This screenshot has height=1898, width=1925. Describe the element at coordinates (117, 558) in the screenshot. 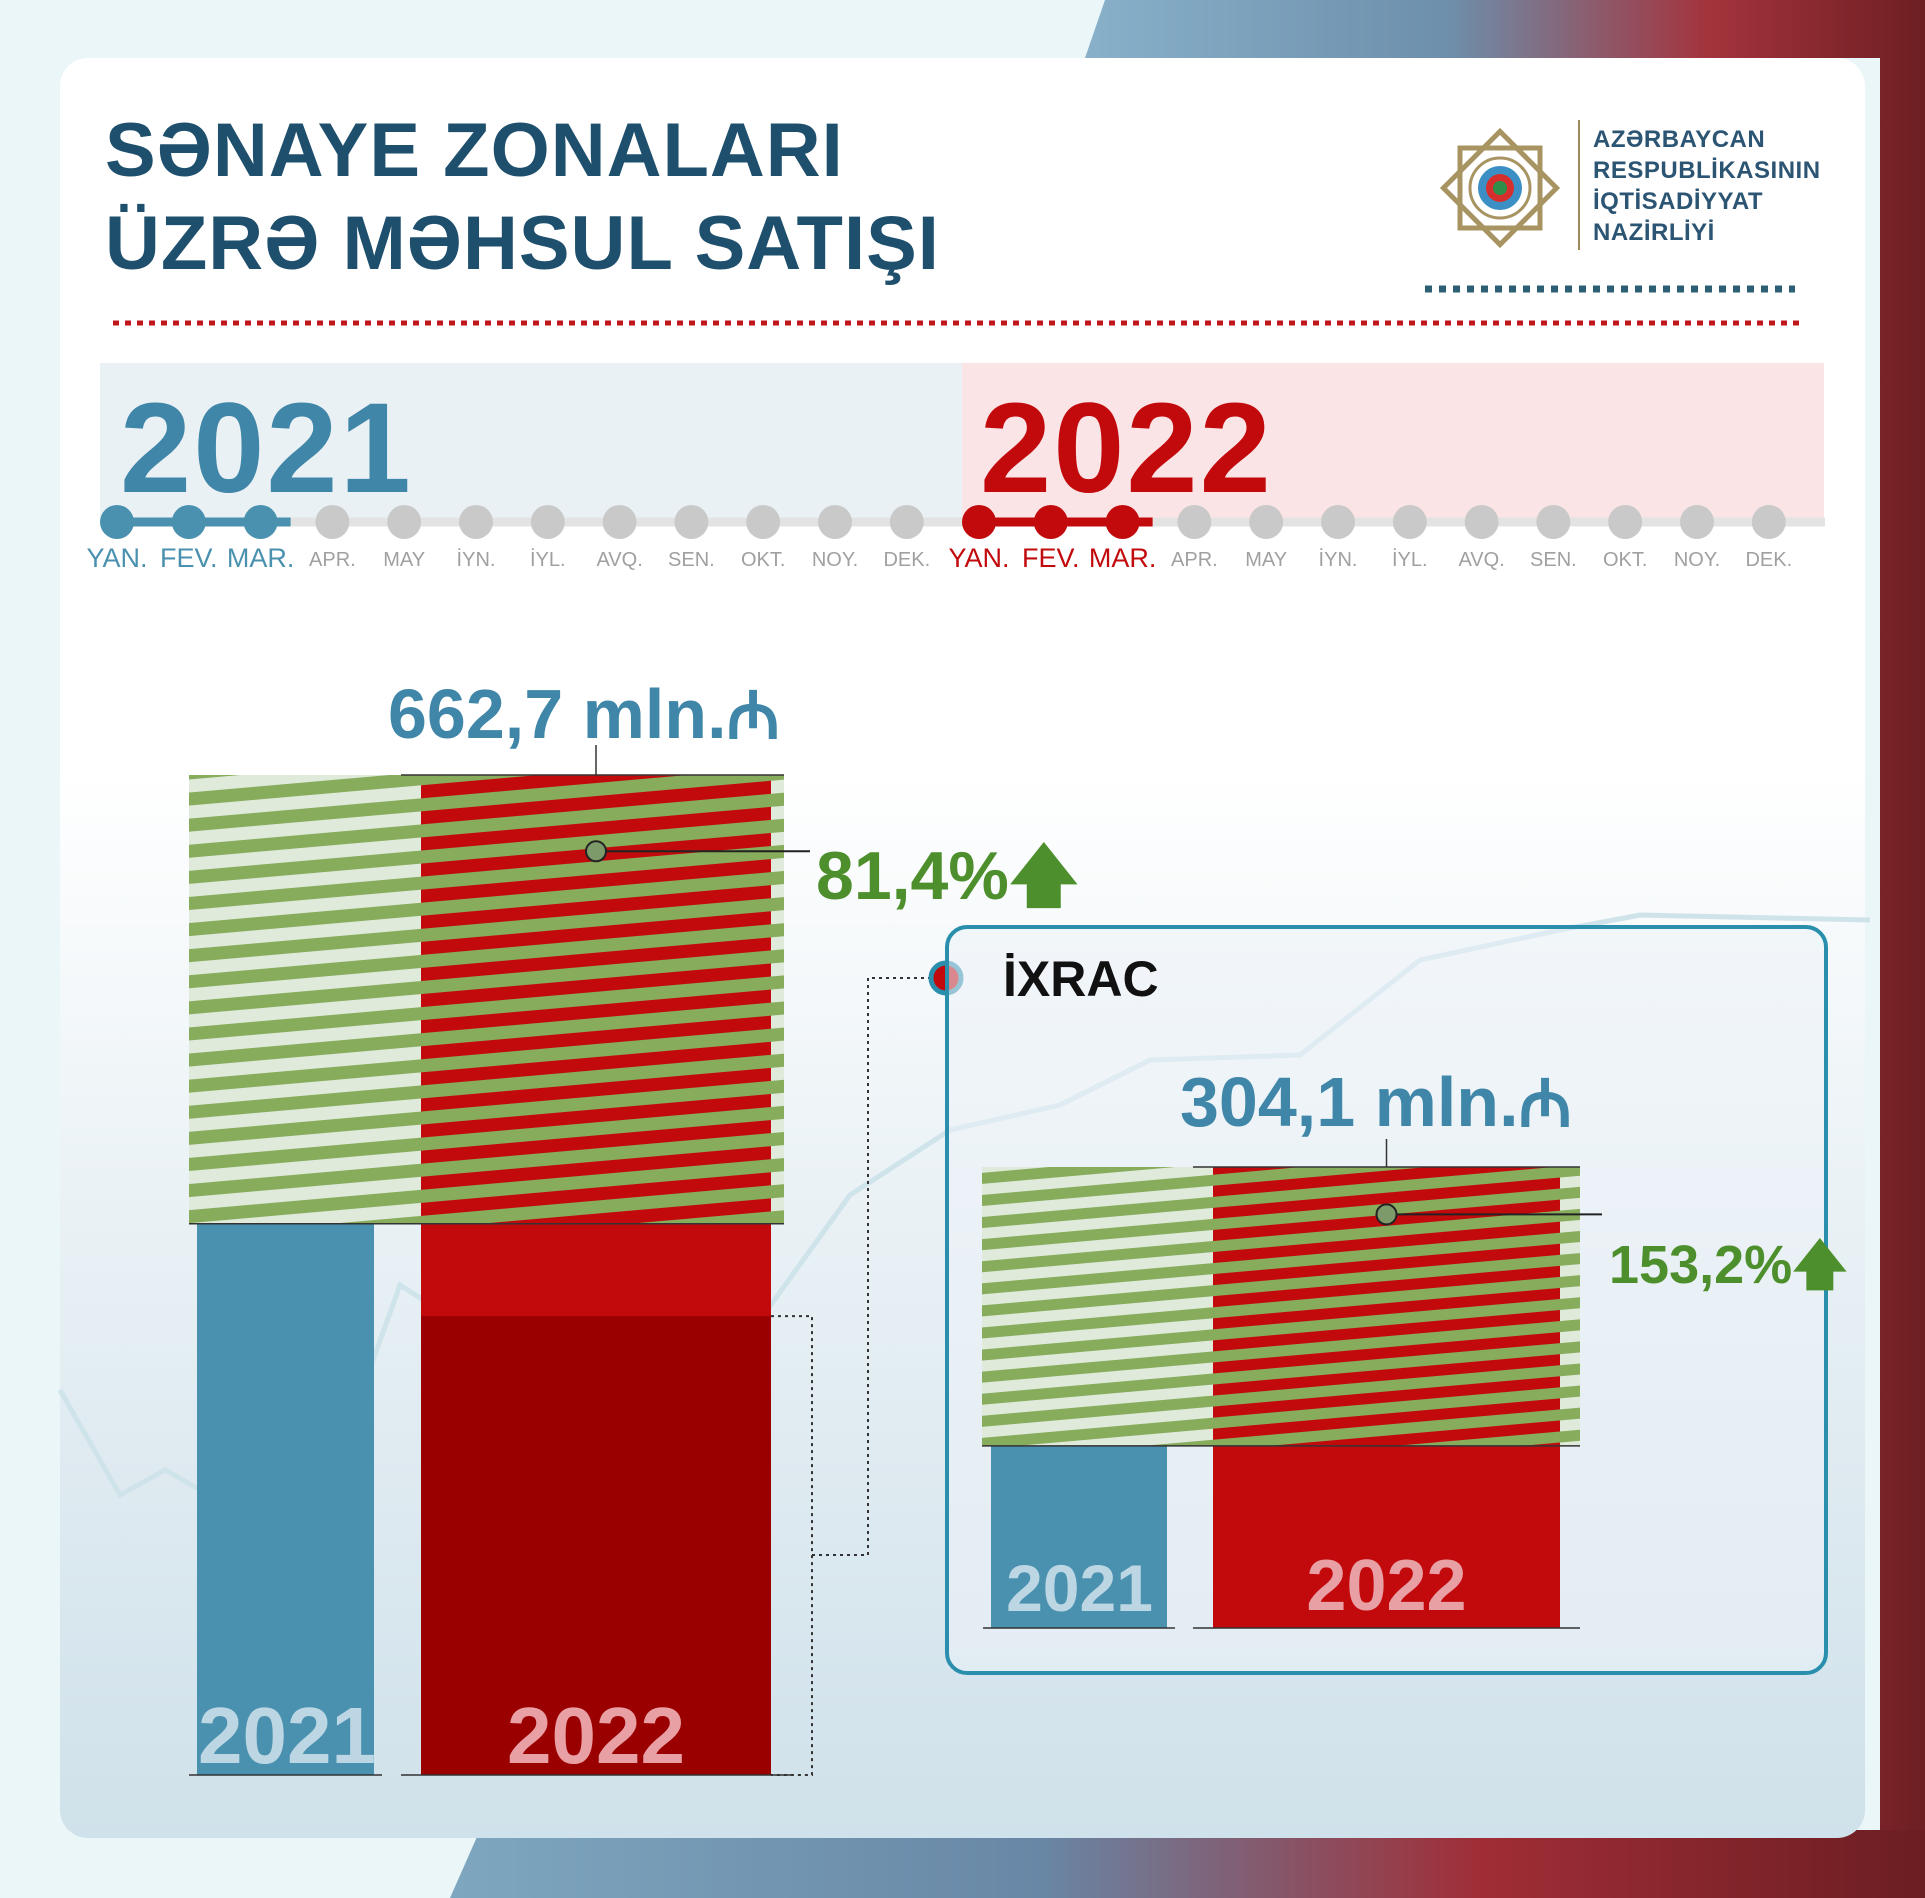

I see `month-label-2021-1: YAN.` at that location.